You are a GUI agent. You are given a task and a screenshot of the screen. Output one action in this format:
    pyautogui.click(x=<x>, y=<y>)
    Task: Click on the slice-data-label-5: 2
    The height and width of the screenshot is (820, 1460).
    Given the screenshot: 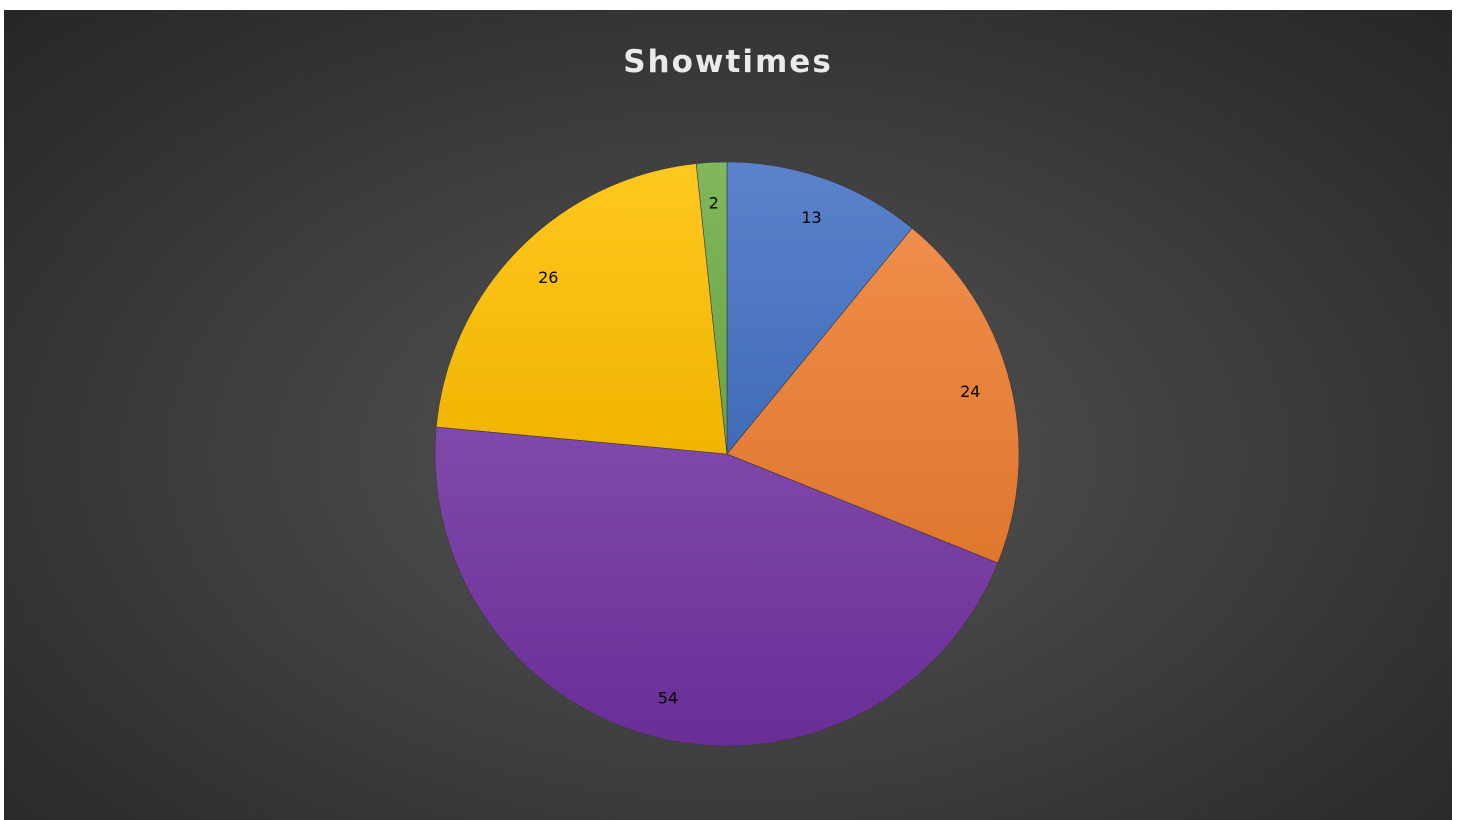 What is the action you would take?
    pyautogui.click(x=714, y=203)
    